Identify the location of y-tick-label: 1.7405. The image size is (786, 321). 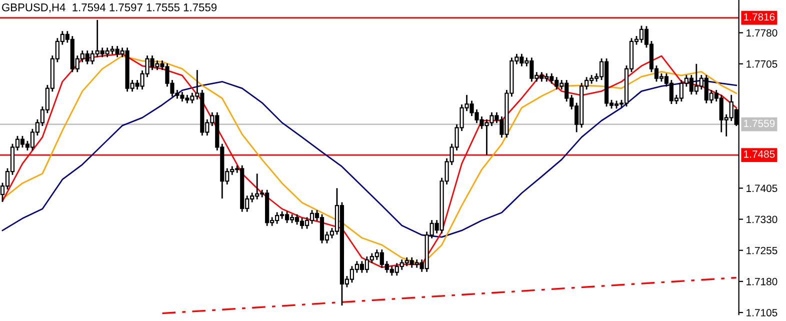
(762, 188).